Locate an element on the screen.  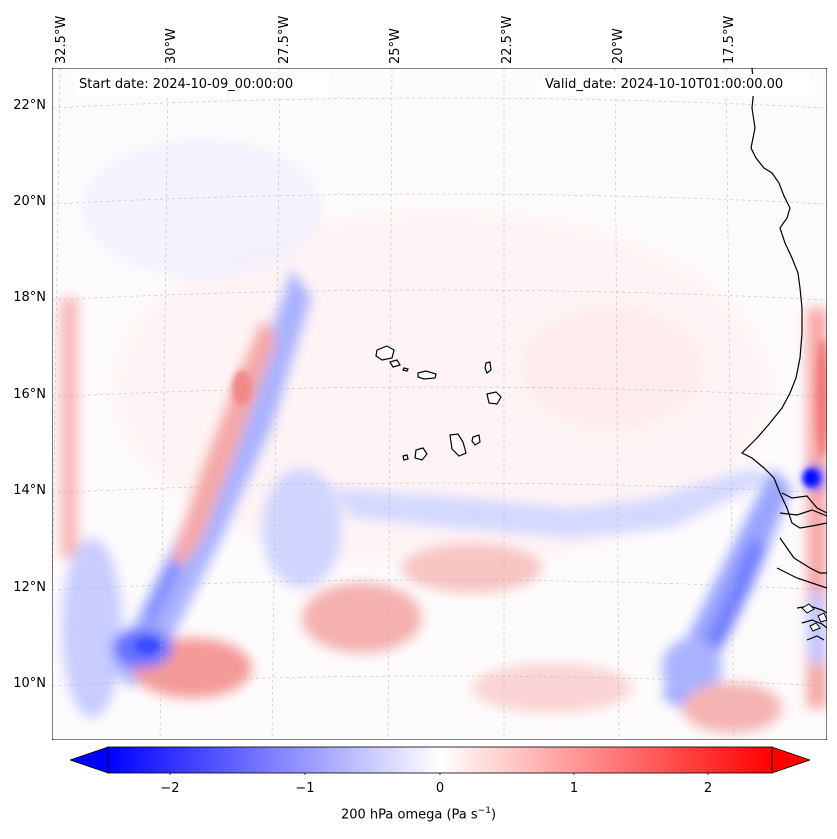
island-boa-vista is located at coordinates (494, 398).